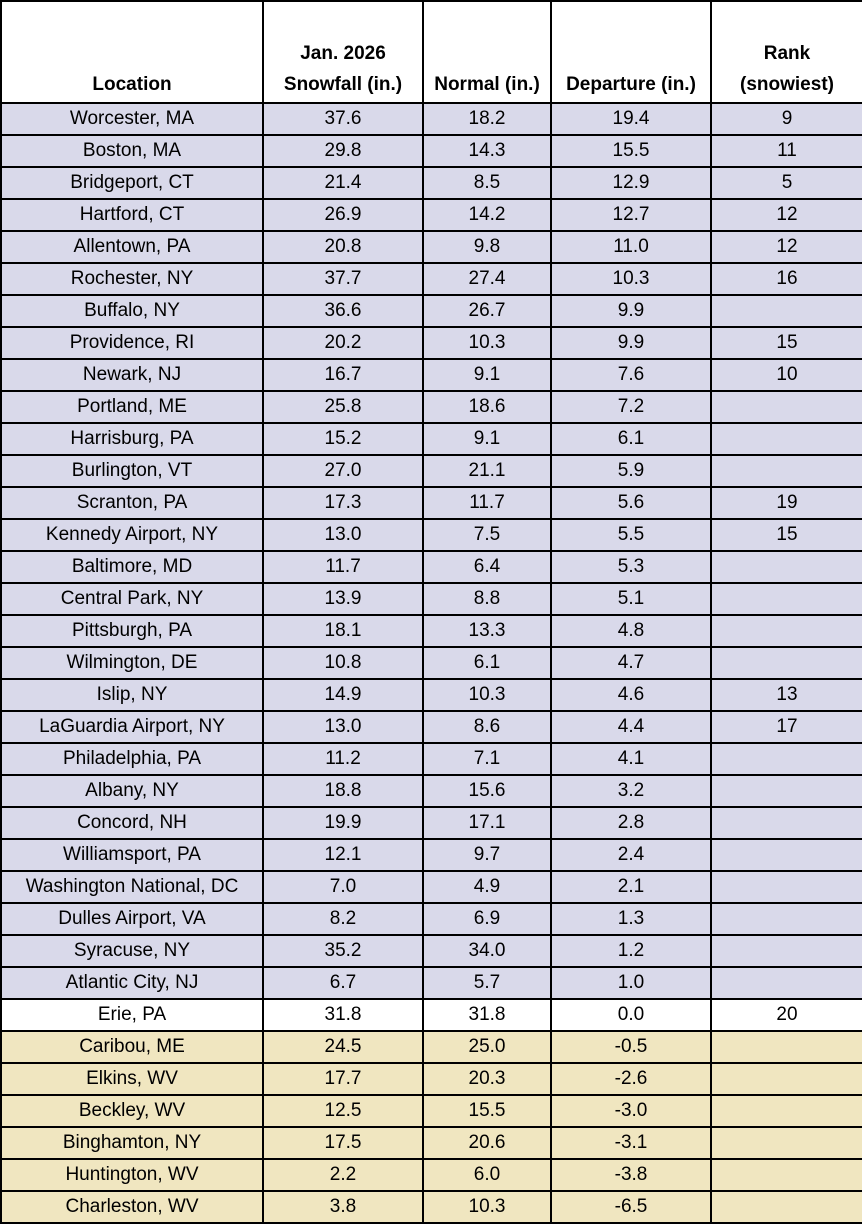 The width and height of the screenshot is (862, 1224). What do you see at coordinates (132, 759) in the screenshot?
I see `cell-location: Philadelphia, PA` at bounding box center [132, 759].